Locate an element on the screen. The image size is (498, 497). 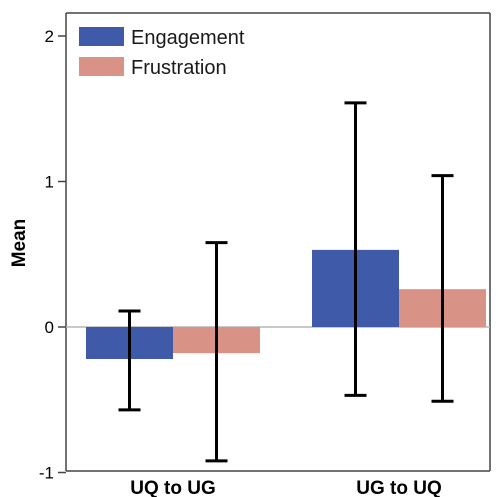
legend-swatch-frustration is located at coordinates (101, 66).